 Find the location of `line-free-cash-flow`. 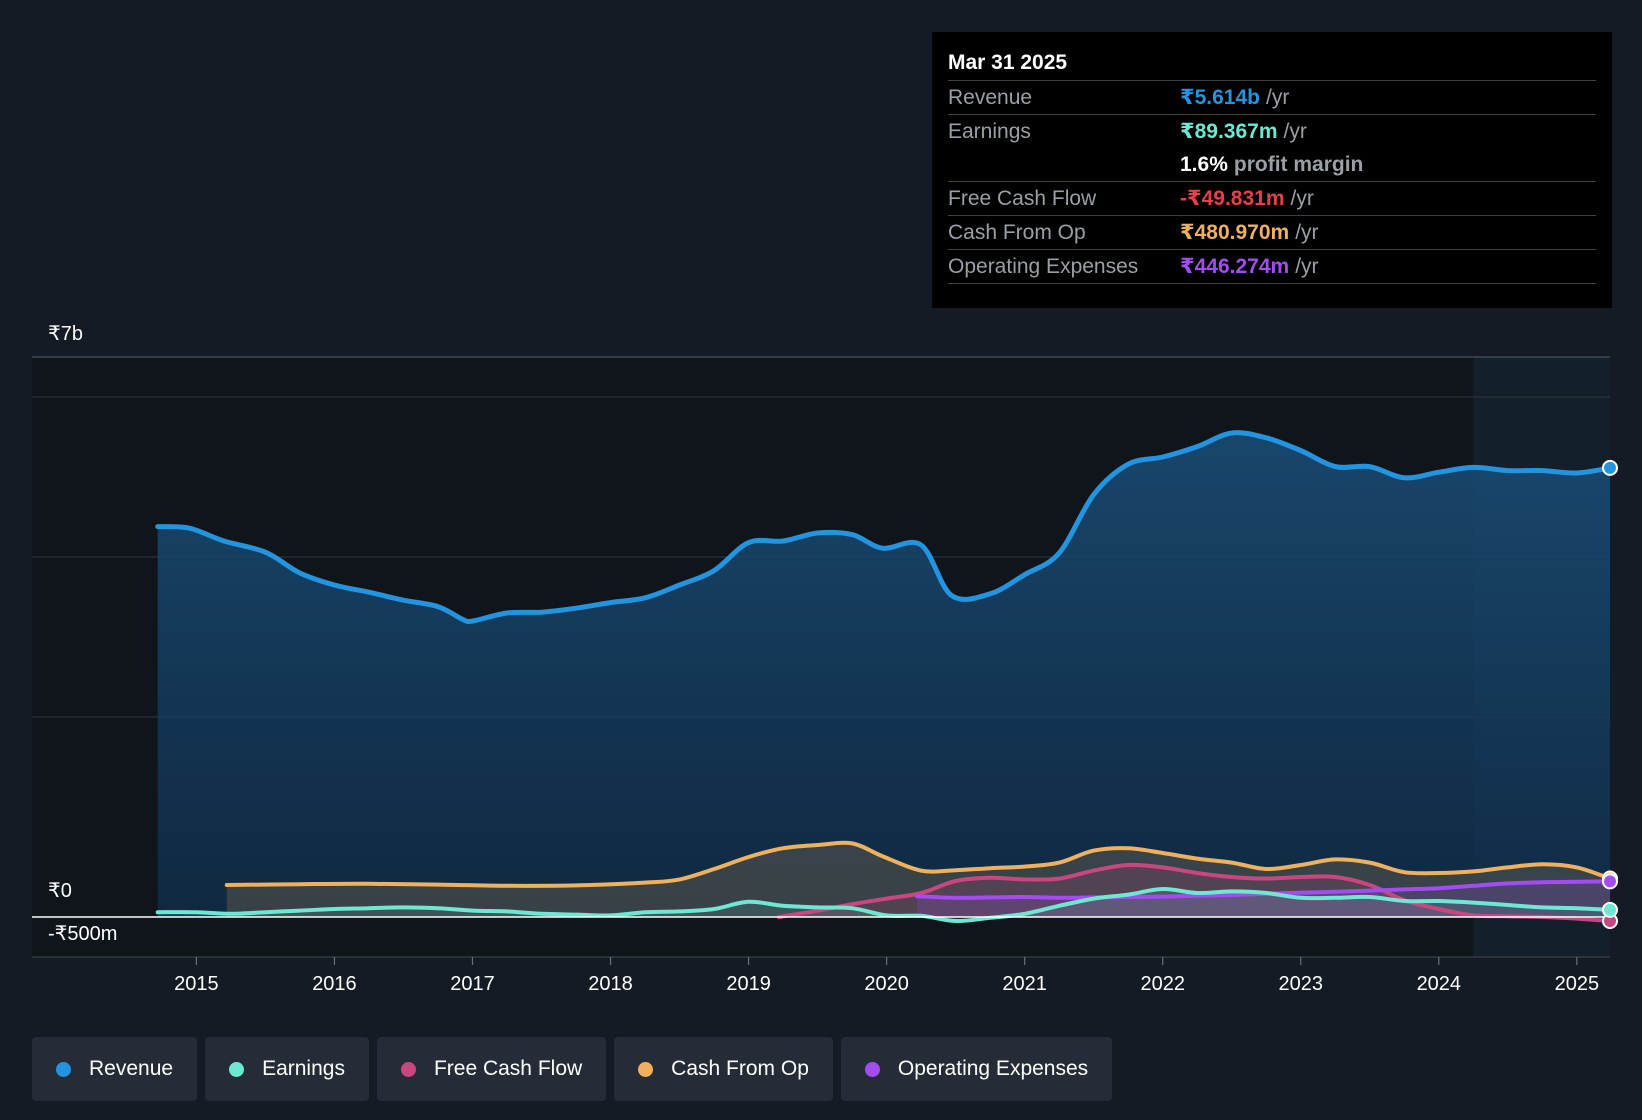

line-free-cash-flow is located at coordinates (1194, 892).